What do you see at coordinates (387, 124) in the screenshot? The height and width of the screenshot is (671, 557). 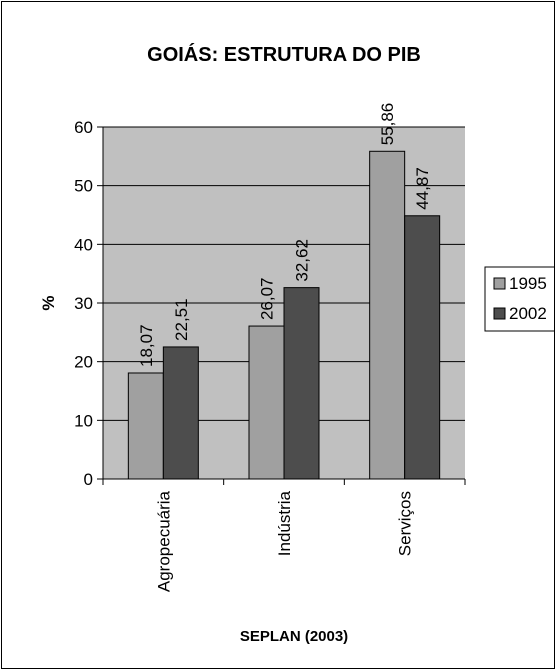 I see `bar-value-label: 55,86` at bounding box center [387, 124].